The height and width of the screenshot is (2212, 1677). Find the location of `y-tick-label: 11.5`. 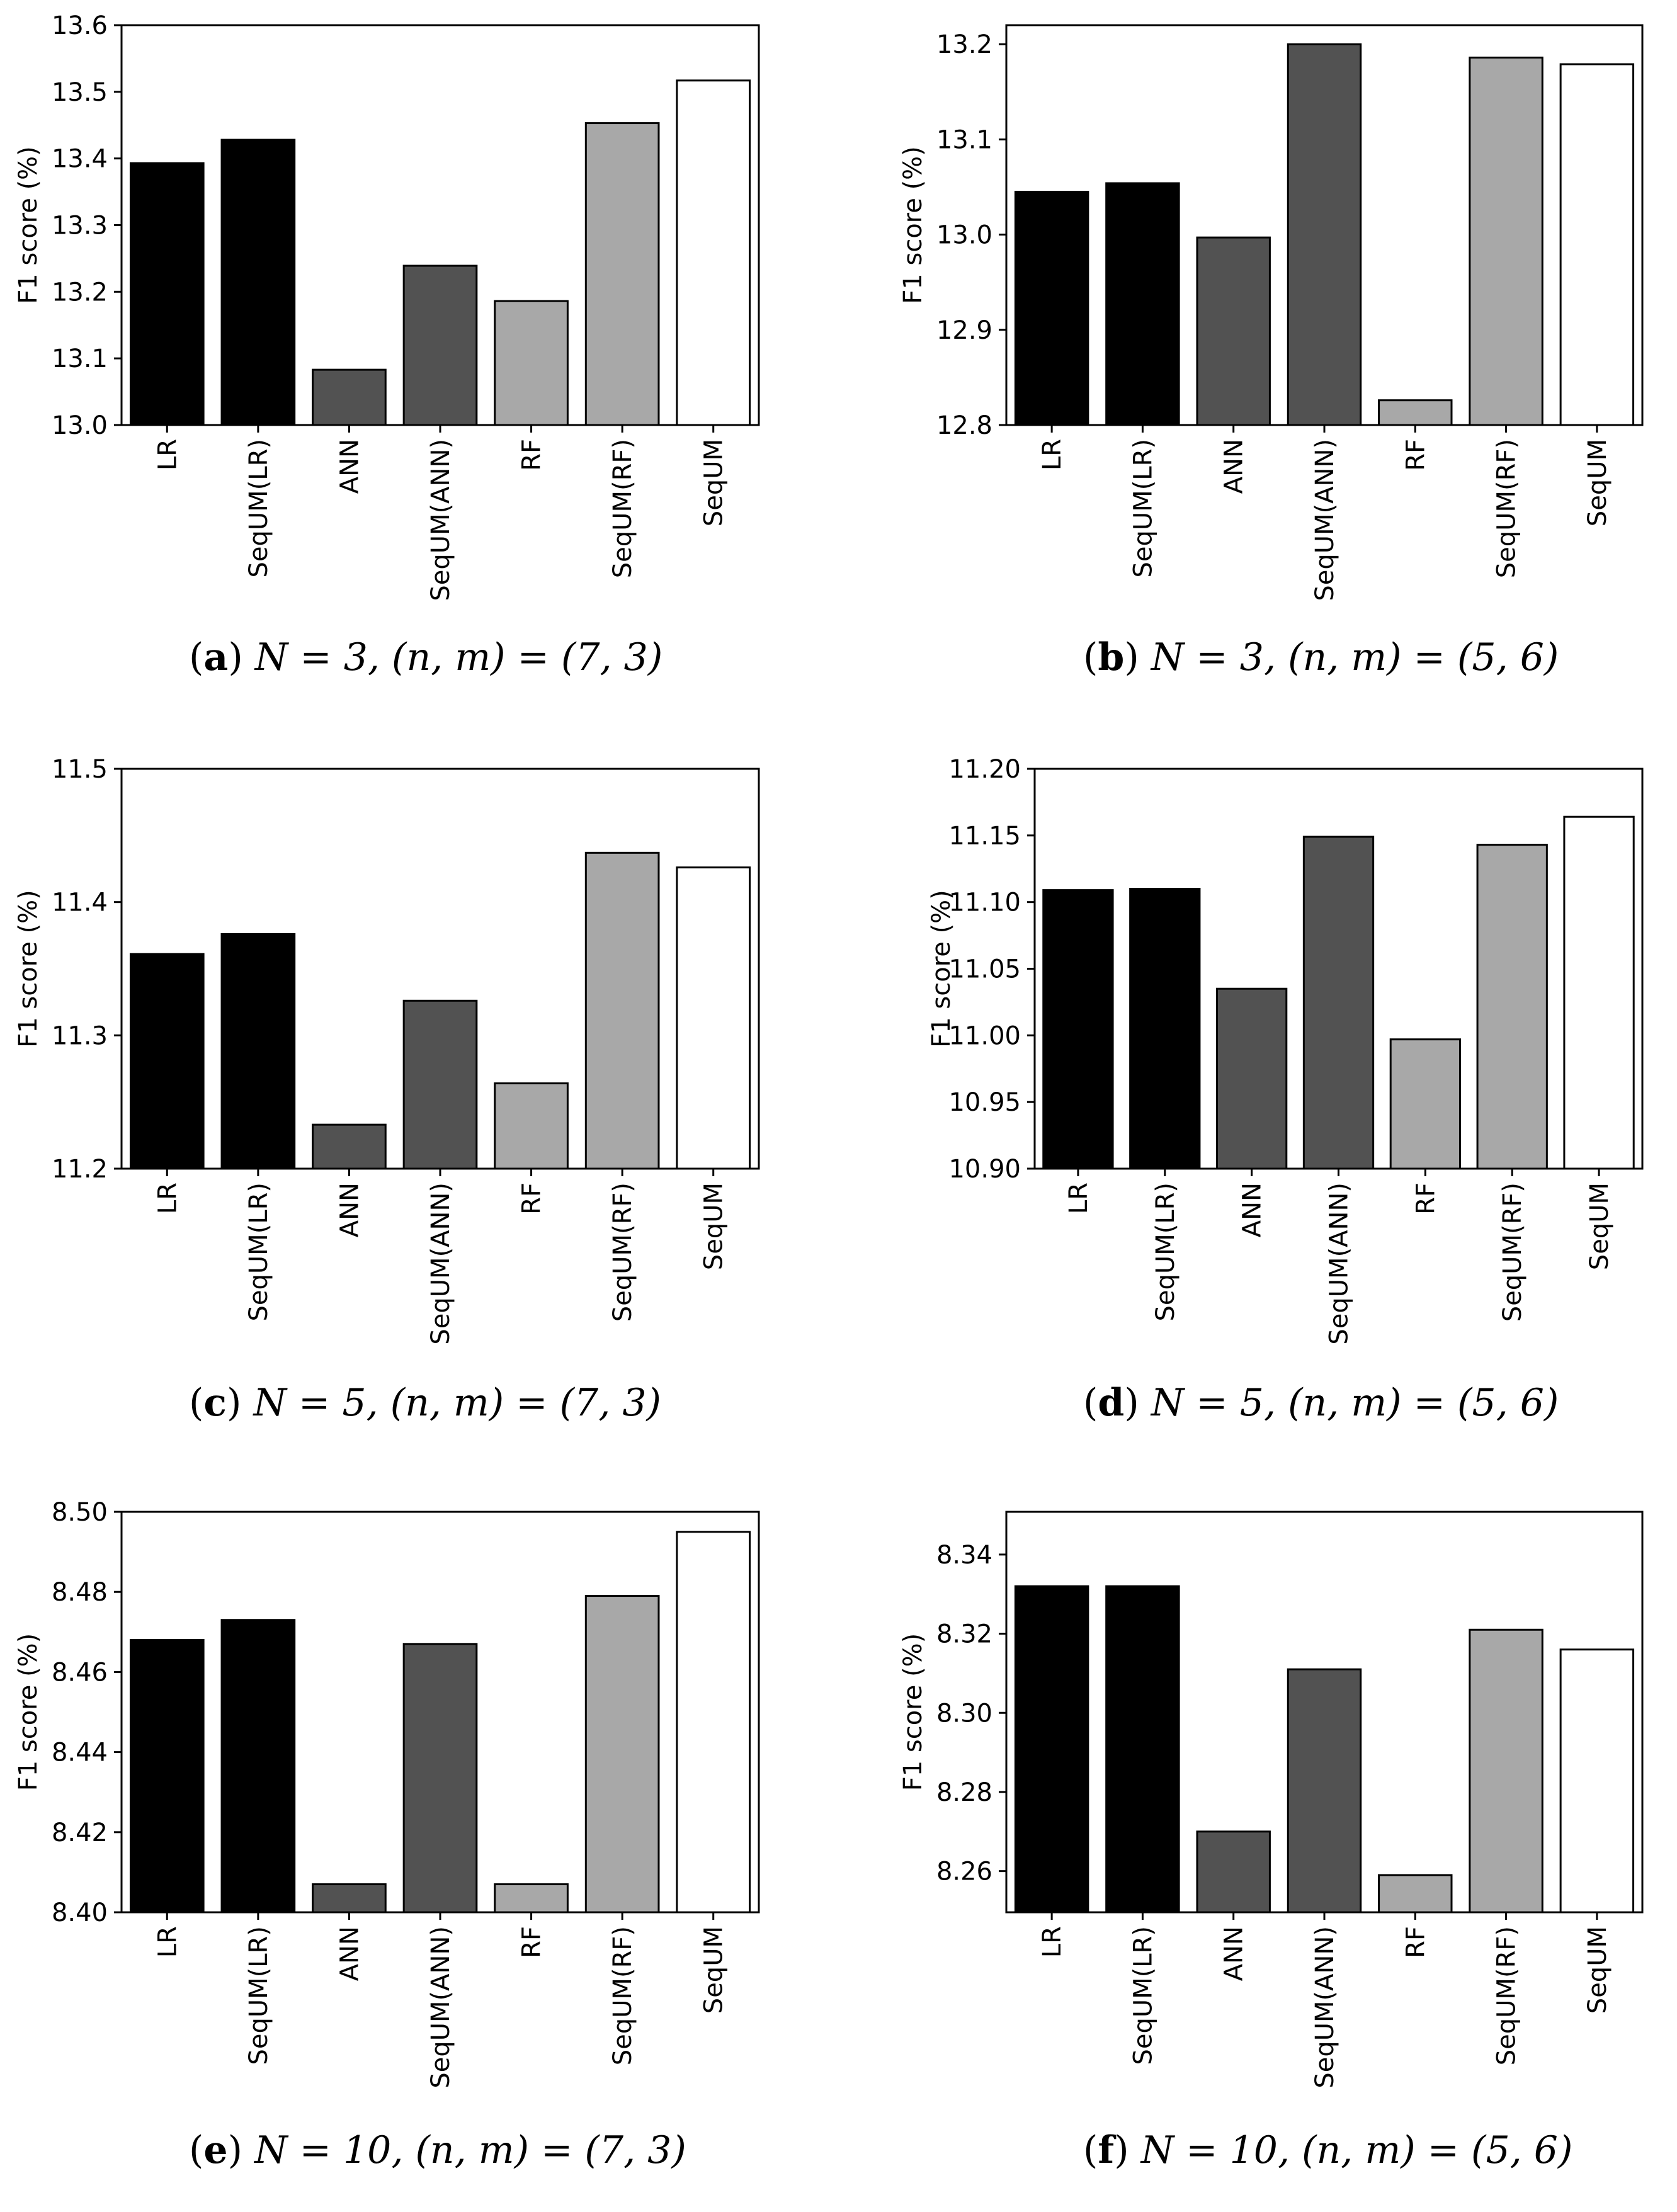

y-tick-label: 11.5 is located at coordinates (80, 769).